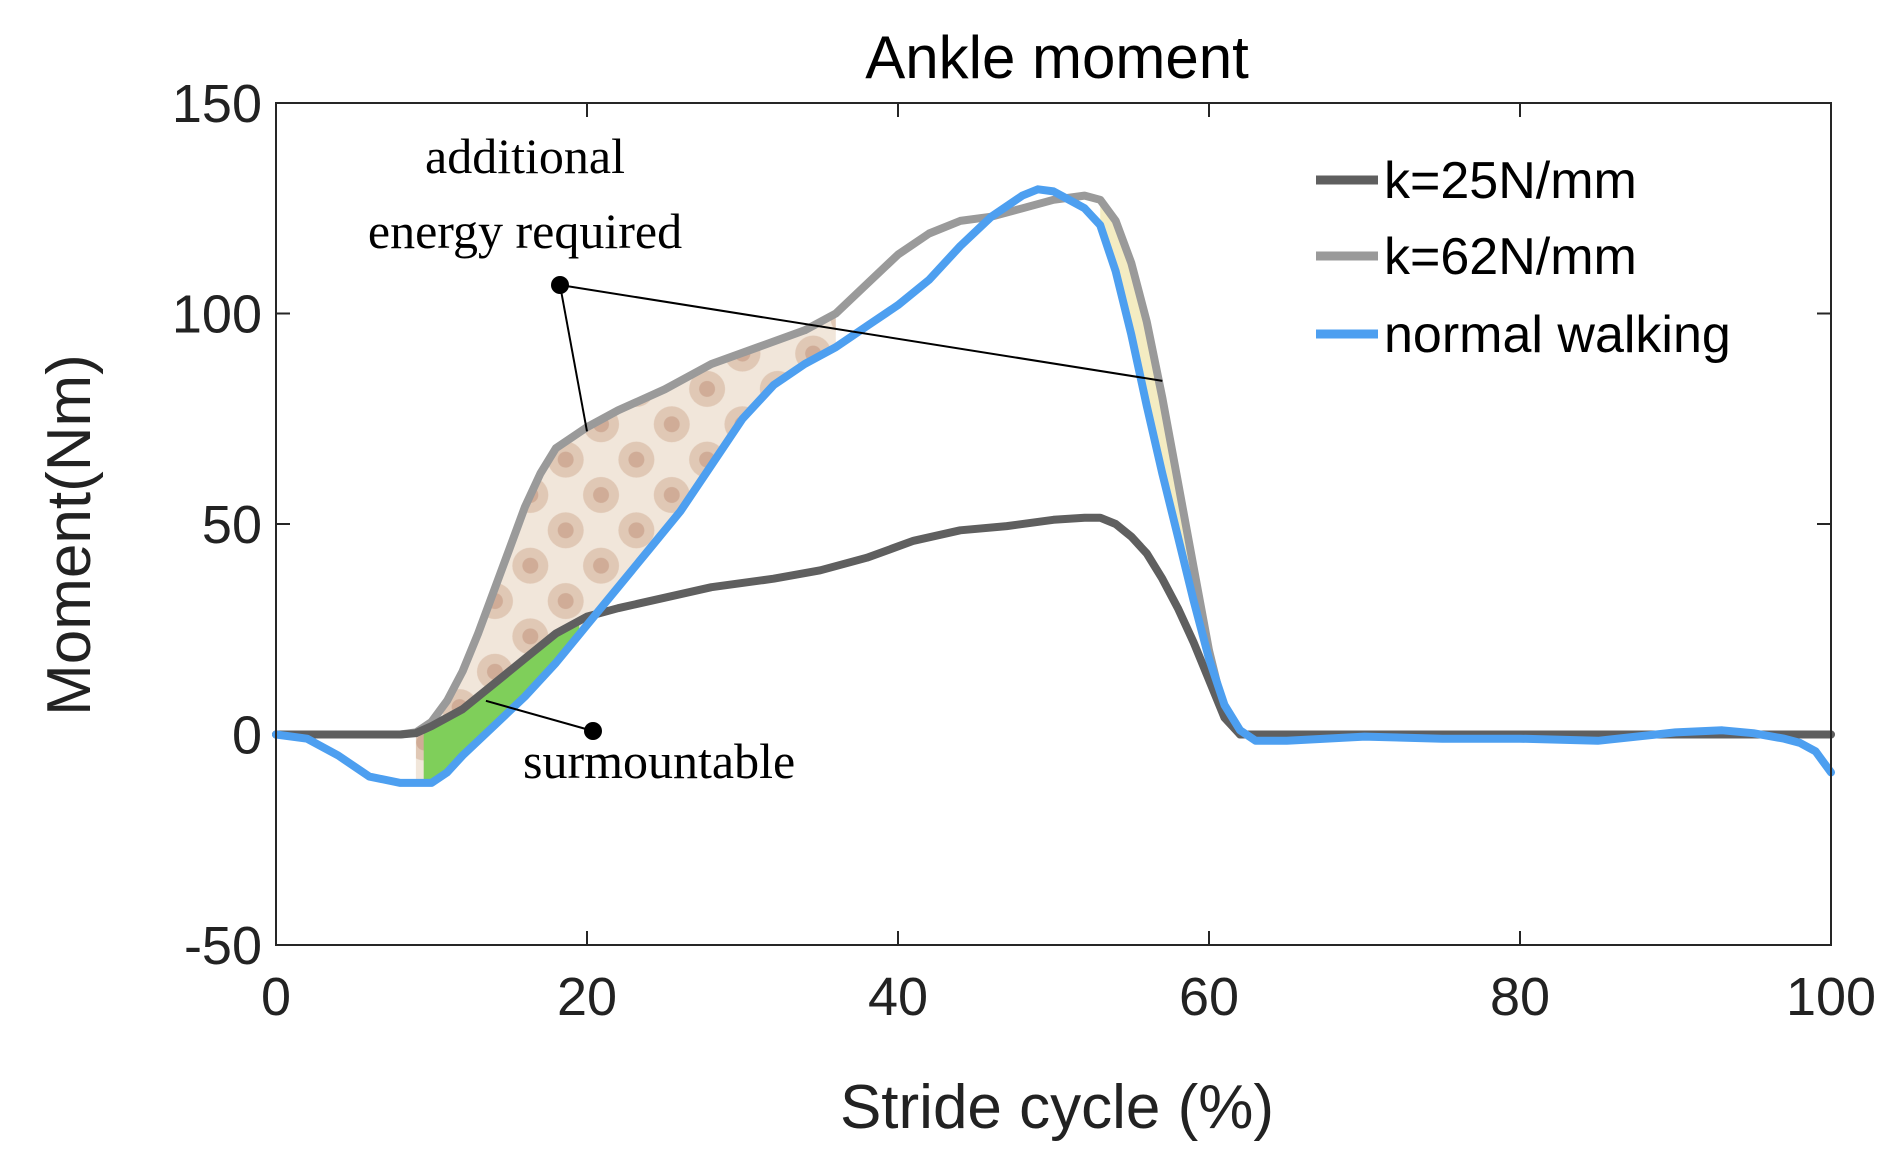 Image resolution: width=1902 pixels, height=1167 pixels. What do you see at coordinates (525, 156) in the screenshot?
I see `annotation-additional: additional` at bounding box center [525, 156].